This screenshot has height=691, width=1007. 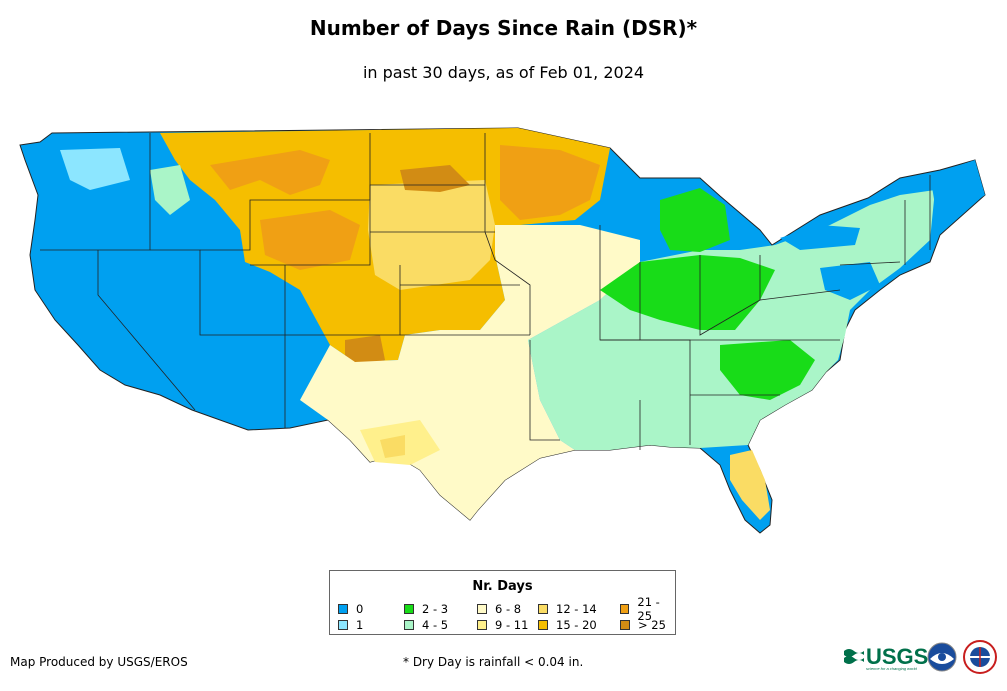 What do you see at coordinates (493, 662) in the screenshot?
I see `dry-day-note: * Dry Day is rainfall < 0.04 in.` at bounding box center [493, 662].